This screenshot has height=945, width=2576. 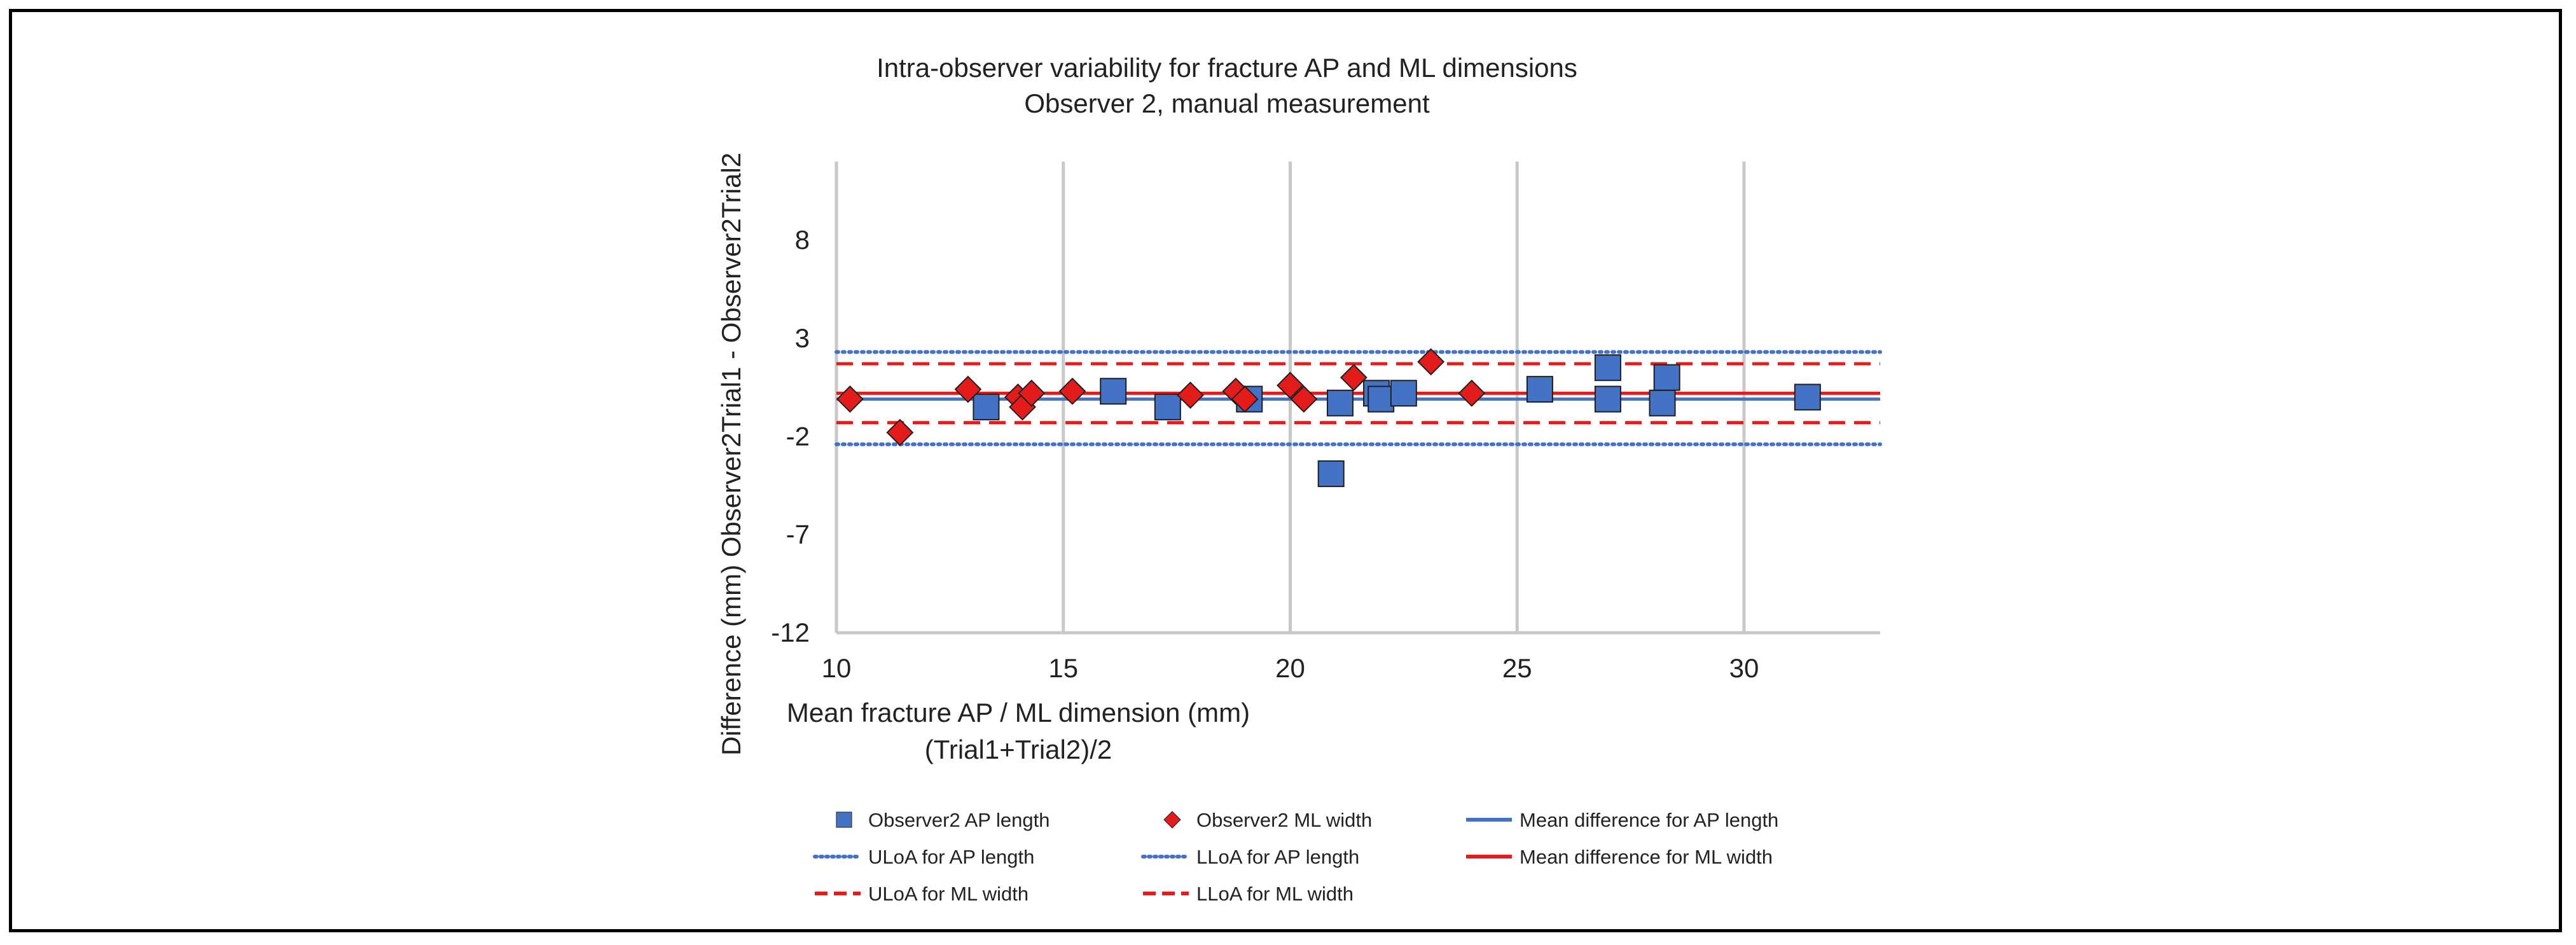 I want to click on y-tick-label-3: -7, so click(x=798, y=534).